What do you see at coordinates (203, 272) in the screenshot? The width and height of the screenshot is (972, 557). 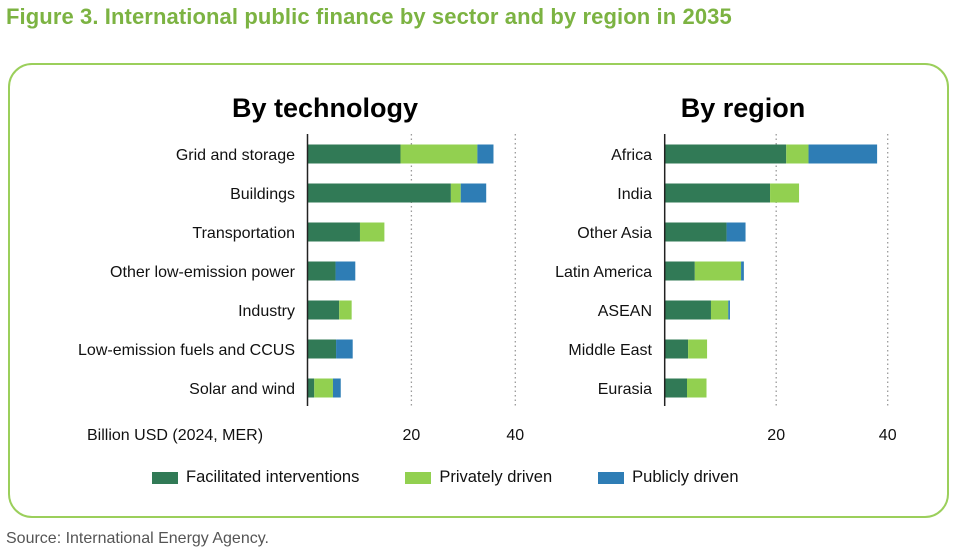 I see `by-technology-category-label: Other low-emission power` at bounding box center [203, 272].